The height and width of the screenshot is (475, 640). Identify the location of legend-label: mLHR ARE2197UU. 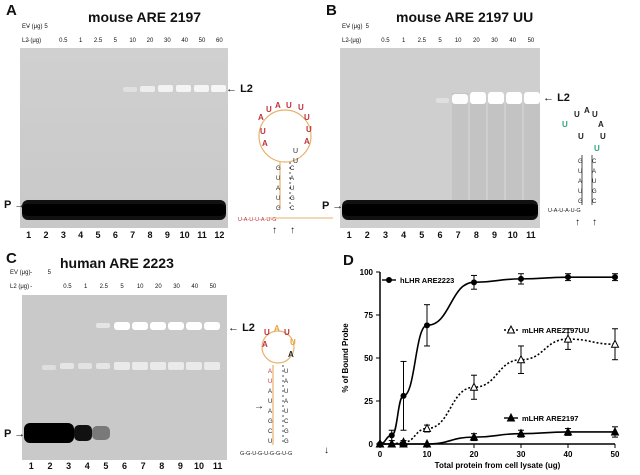
(555, 330).